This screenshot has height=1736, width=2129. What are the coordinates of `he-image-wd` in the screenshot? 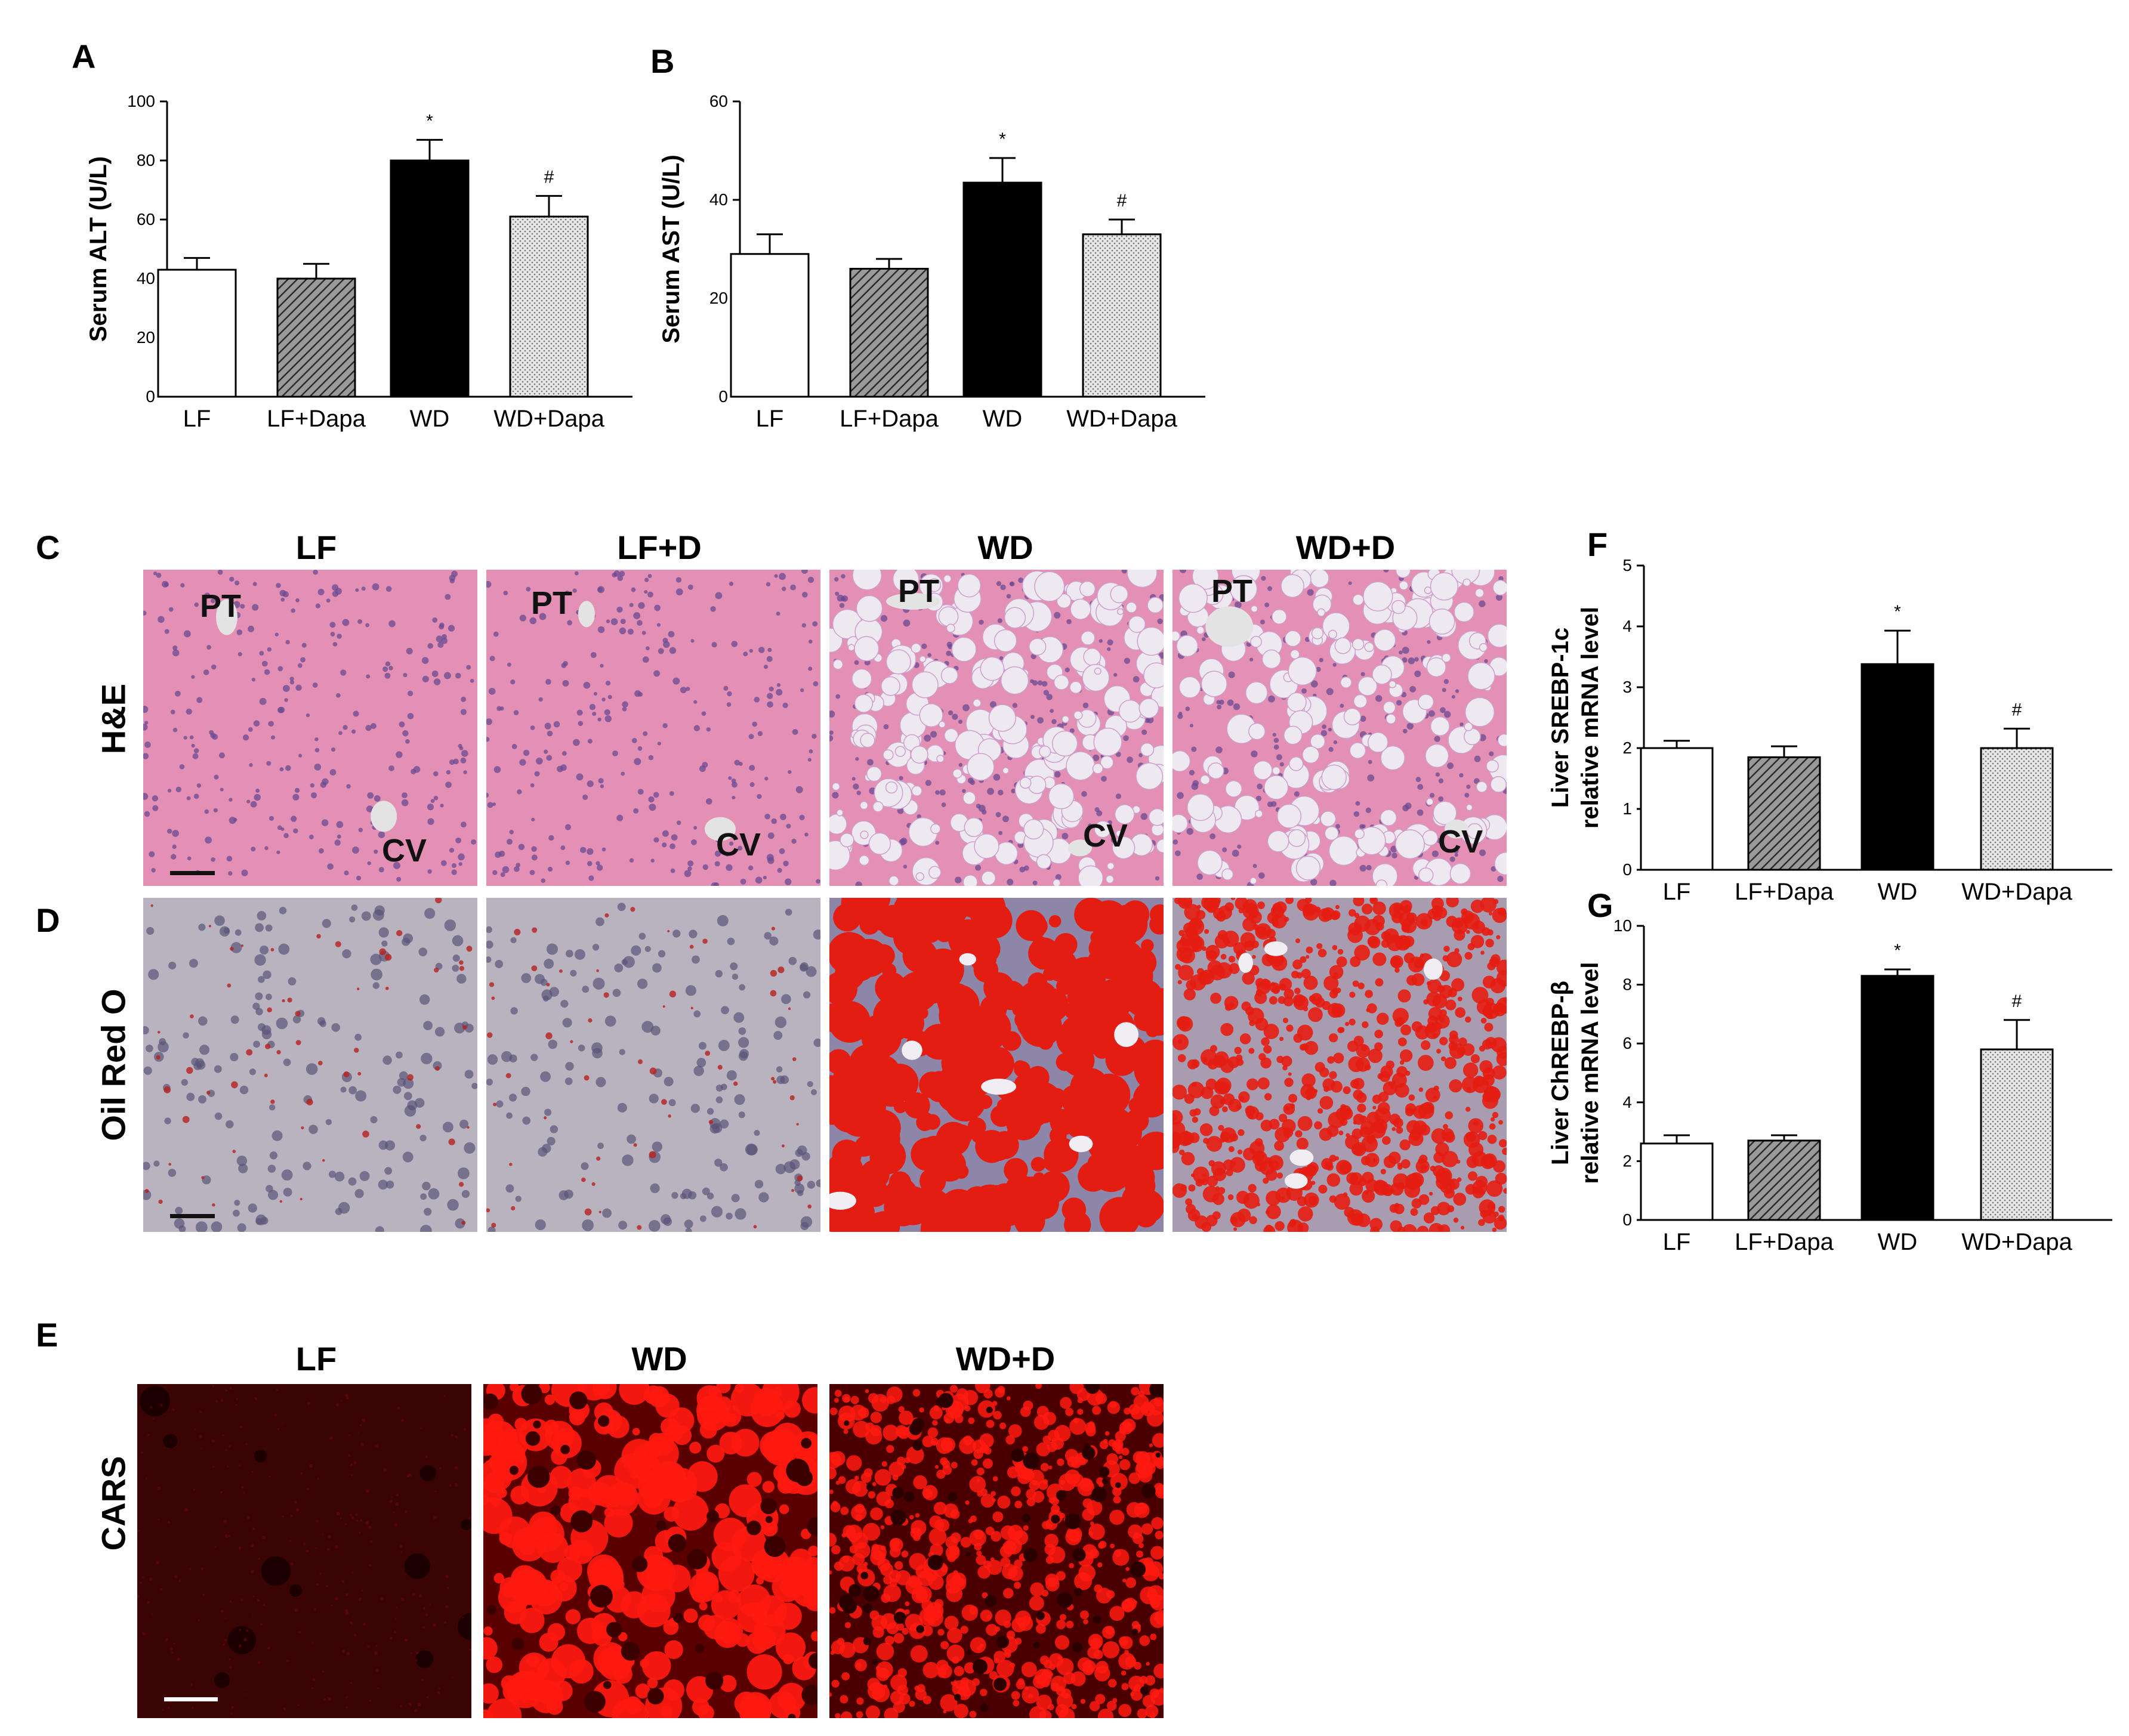 It's located at (997, 728).